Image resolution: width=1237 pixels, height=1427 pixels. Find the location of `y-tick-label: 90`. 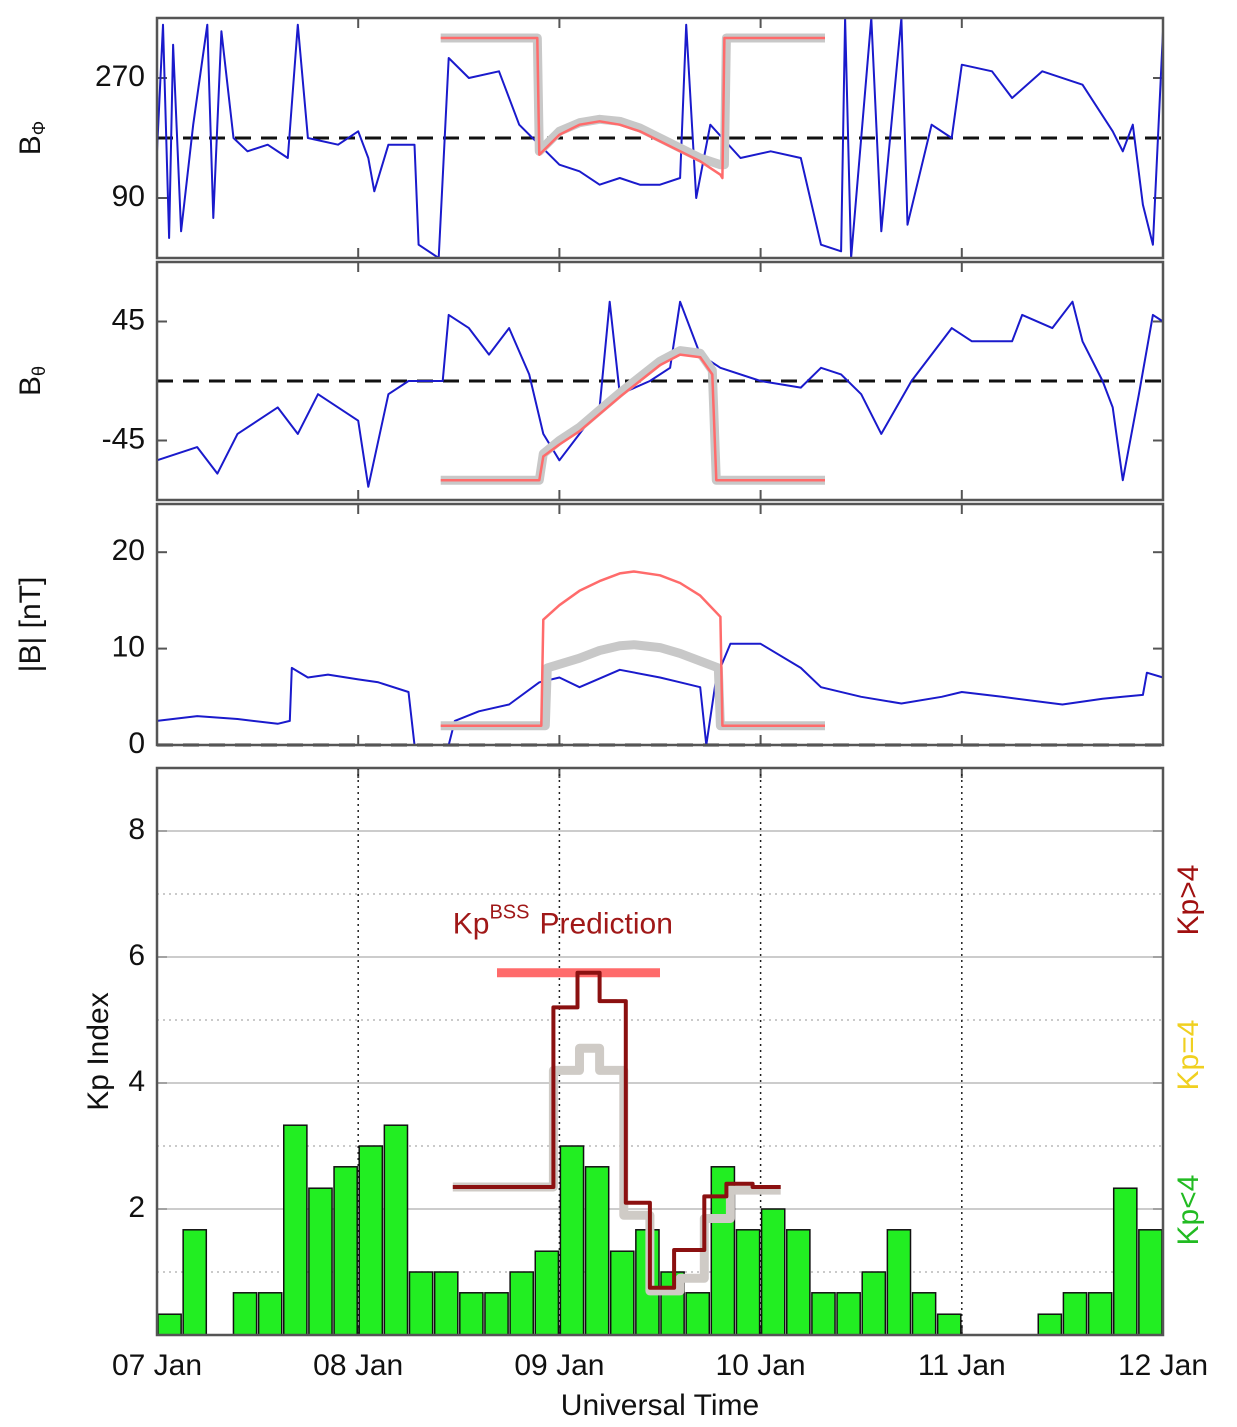

y-tick-label: 90 is located at coordinates (128, 196).